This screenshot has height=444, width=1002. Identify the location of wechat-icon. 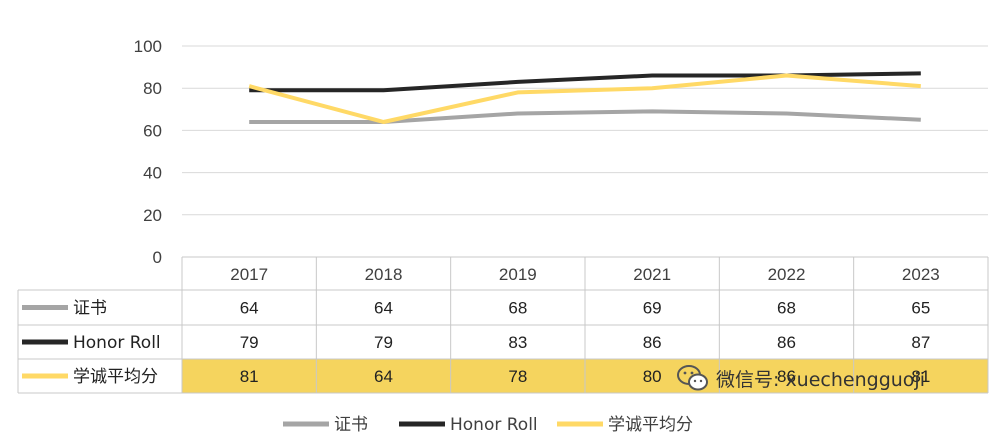
(692, 378).